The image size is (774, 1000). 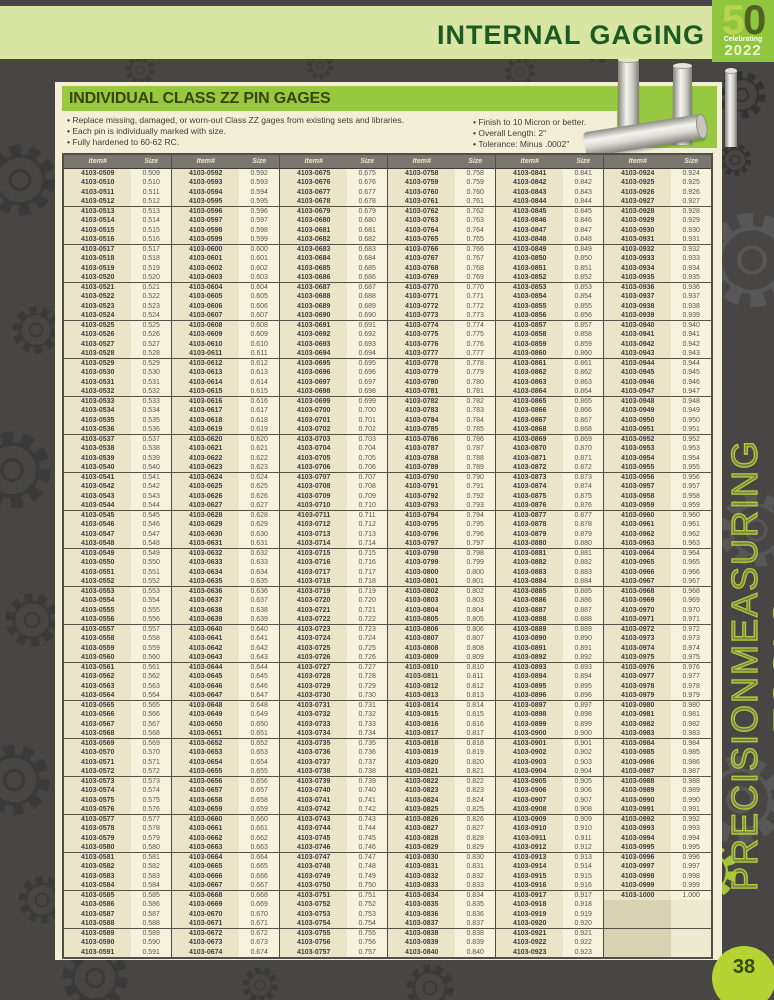 I want to click on table-row: 4103-0676 0.676, so click(x=333, y=183).